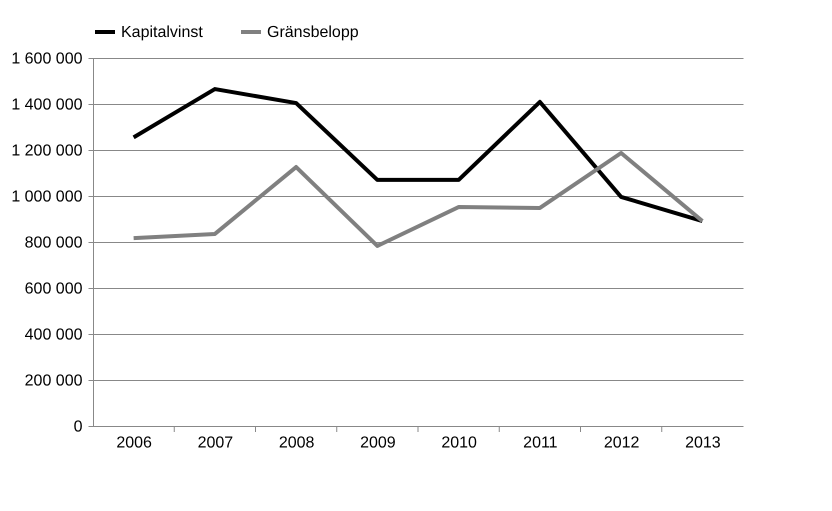 The image size is (832, 511). I want to click on legend-label: Kapitalvinst, so click(162, 32).